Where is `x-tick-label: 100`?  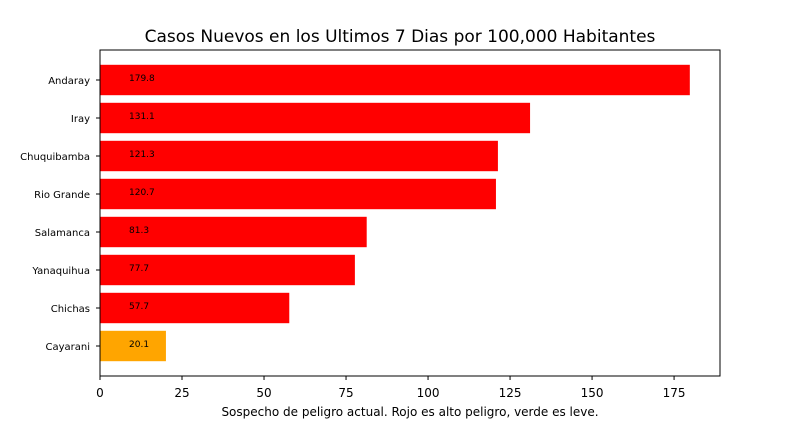 x-tick-label: 100 is located at coordinates (428, 393).